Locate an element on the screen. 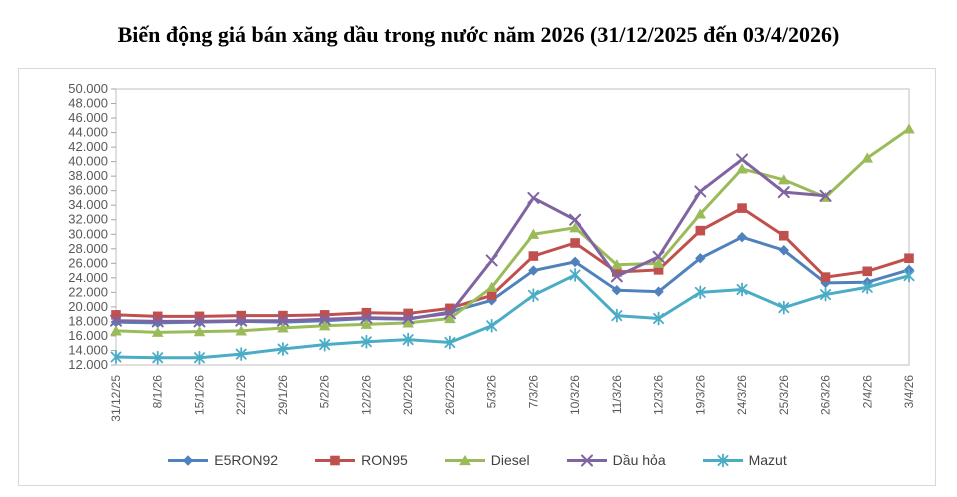  x-axis-label: 12/3/26 is located at coordinates (659, 395).